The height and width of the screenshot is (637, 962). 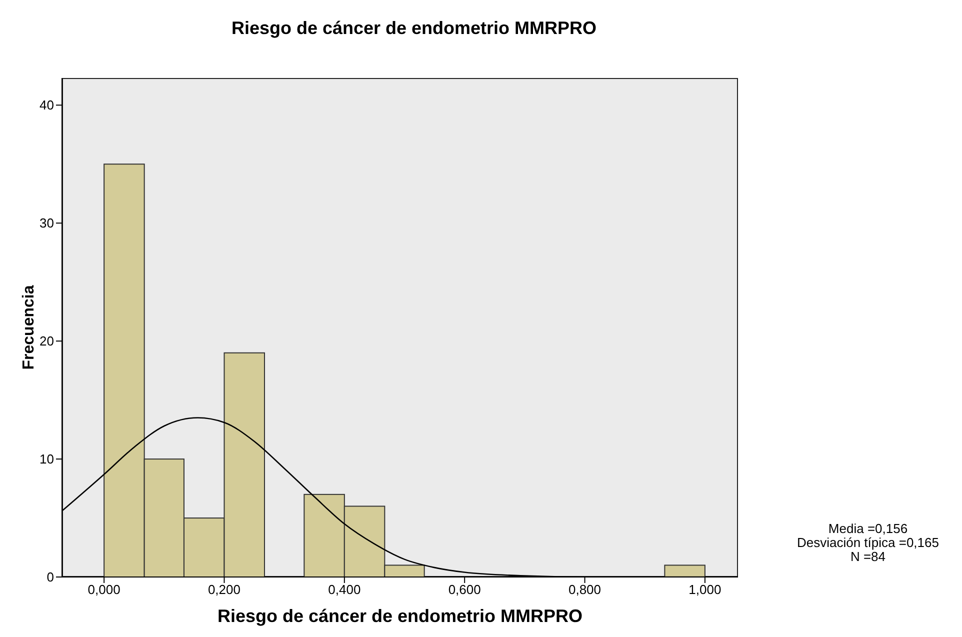 What do you see at coordinates (47, 223) in the screenshot?
I see `y-tick-label: 30` at bounding box center [47, 223].